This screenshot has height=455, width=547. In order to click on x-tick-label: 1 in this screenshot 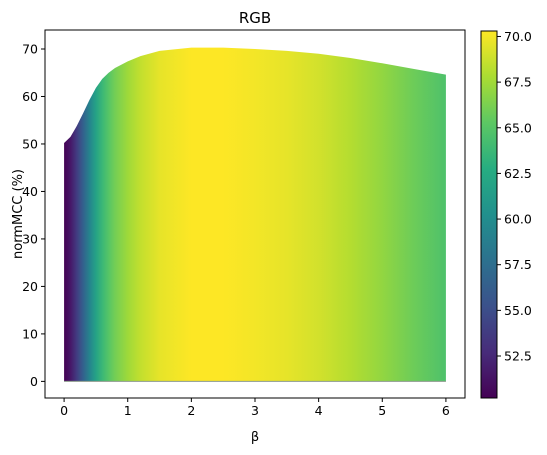, I will do `click(128, 410)`.